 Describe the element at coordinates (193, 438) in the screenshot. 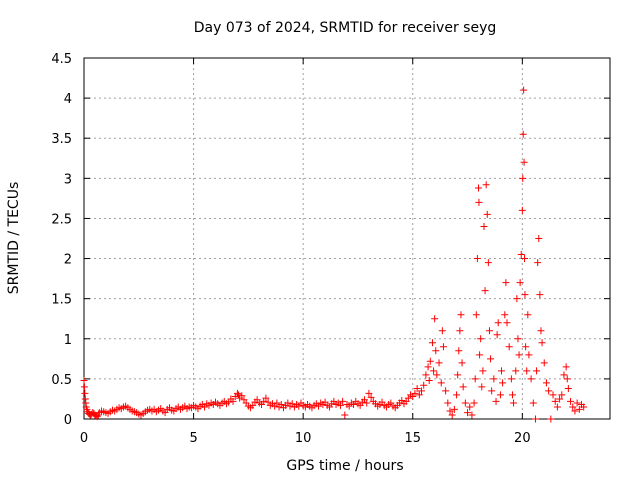

I see `x-tick-label: 5` at that location.